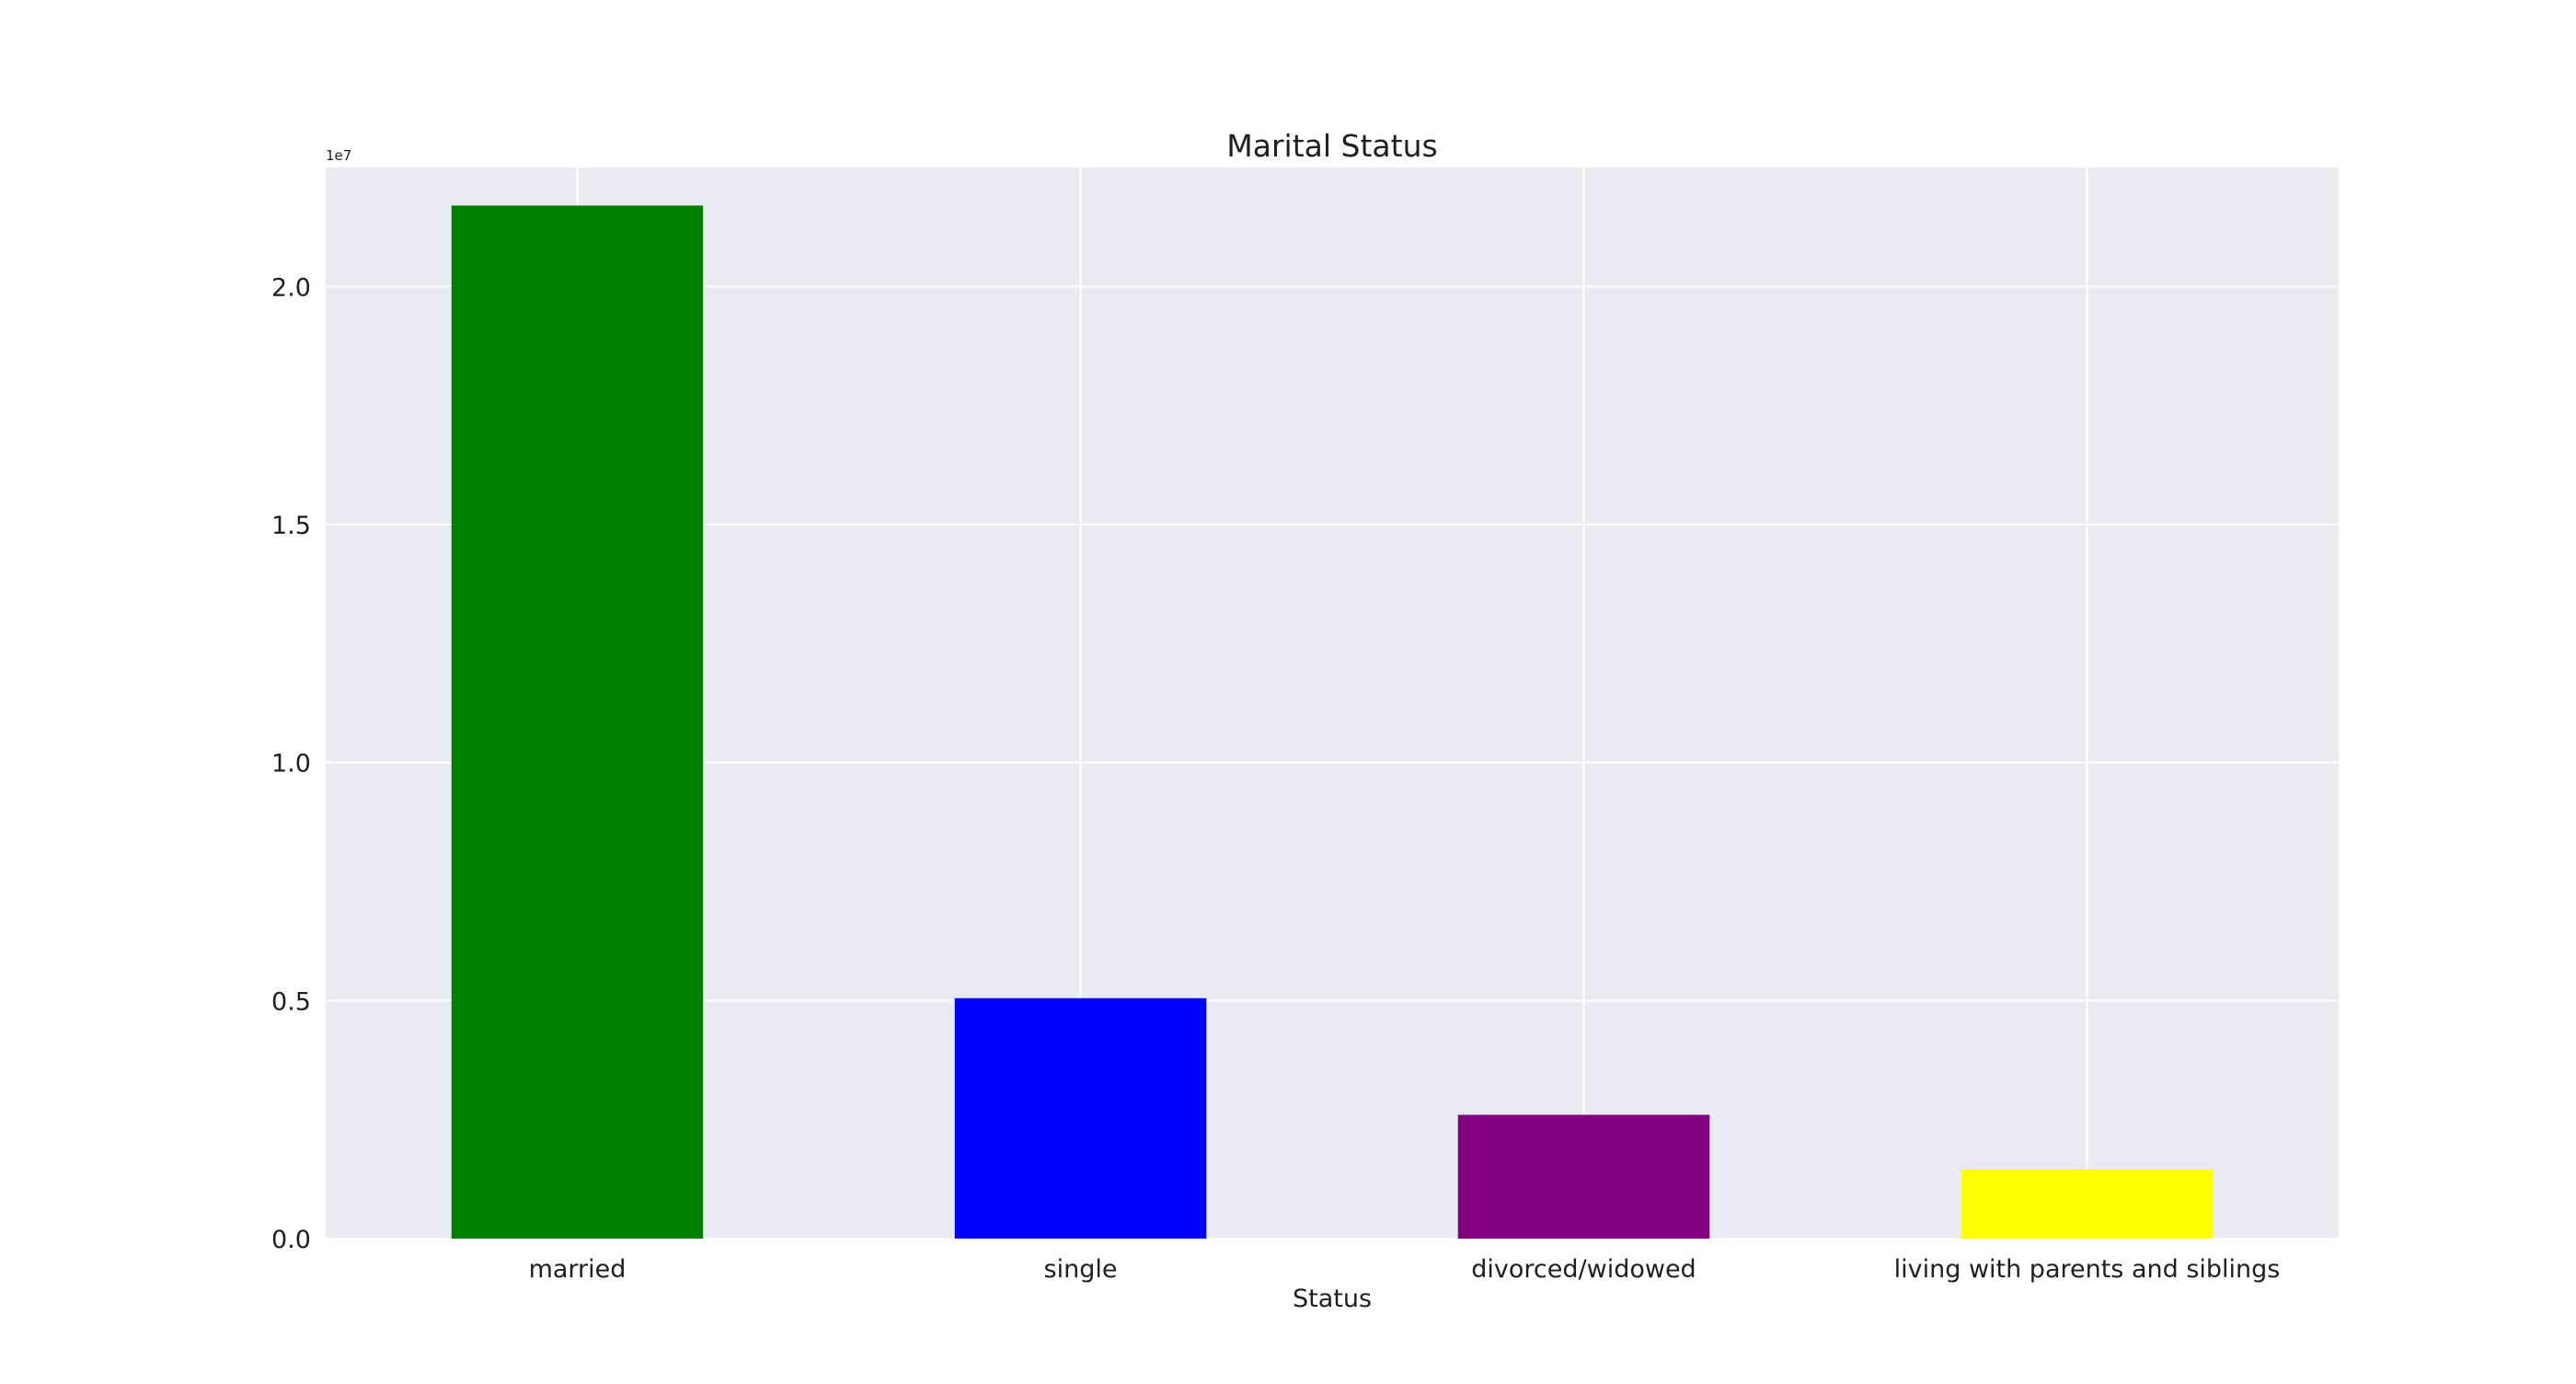 The image size is (2576, 1384). I want to click on y-axis-ticks: 0.0 0.5 1.0 1.5 2.0, so click(291, 763).